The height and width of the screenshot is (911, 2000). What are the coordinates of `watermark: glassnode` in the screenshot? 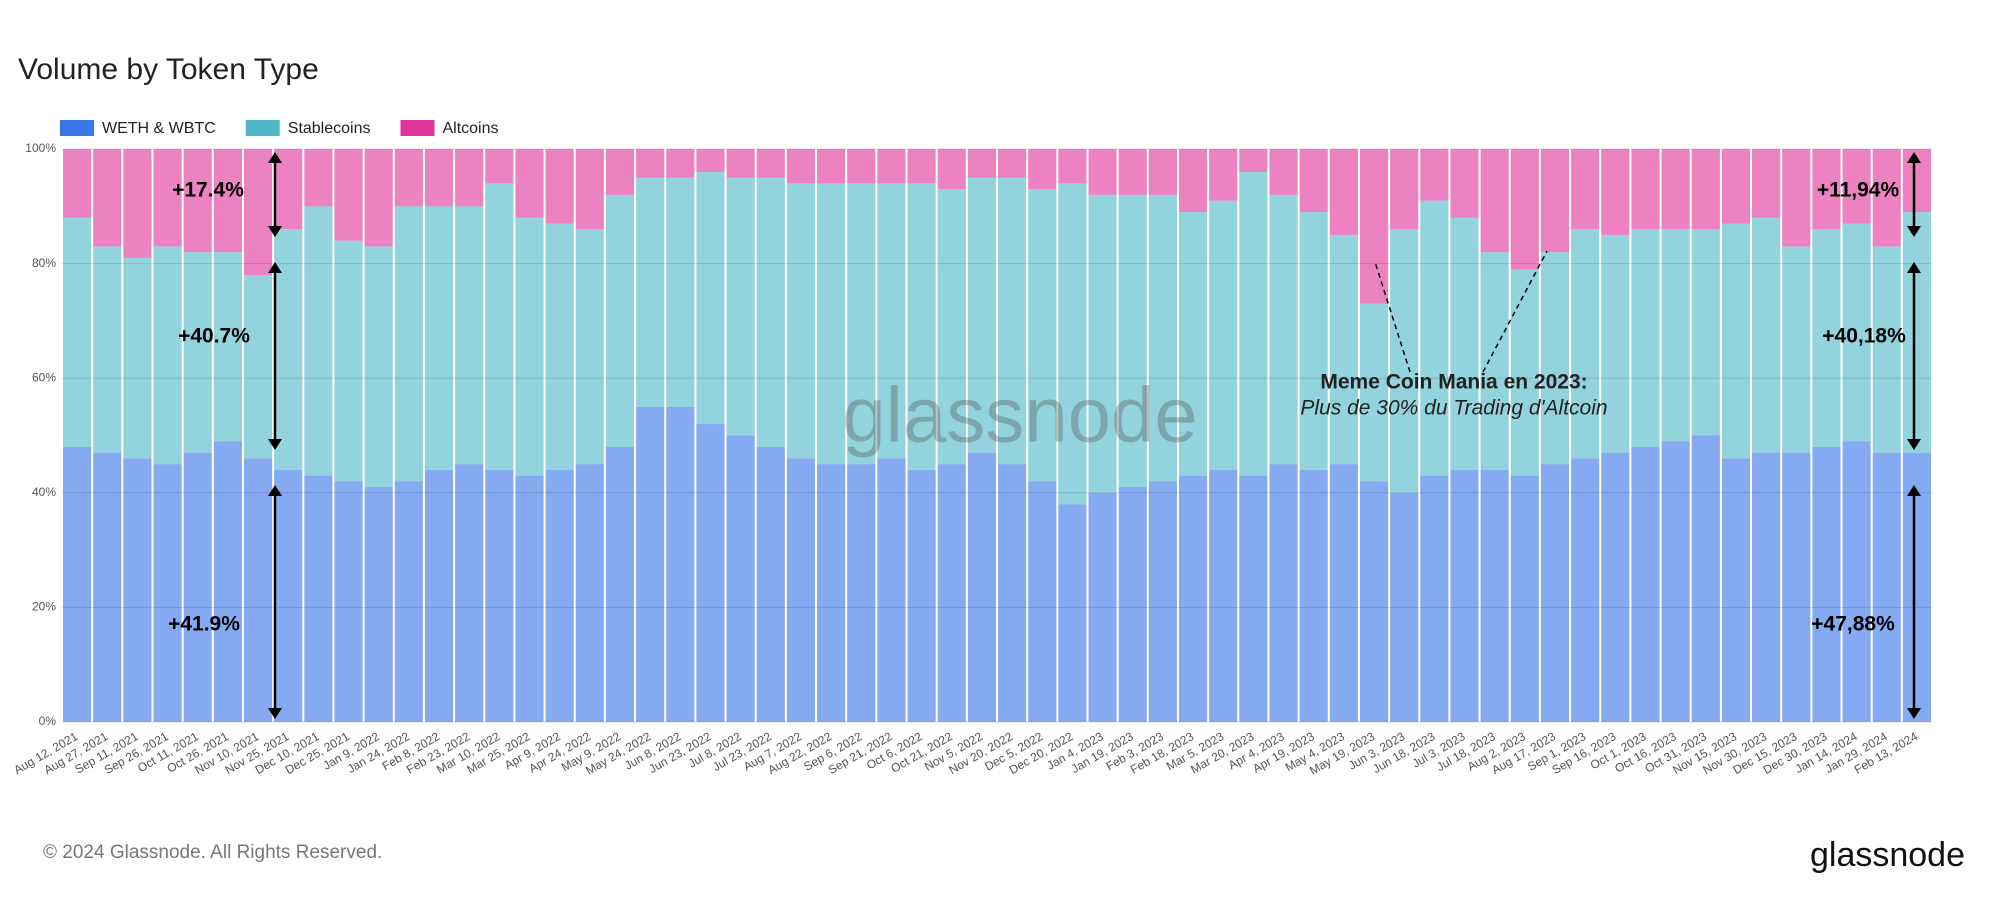 It's located at (1020, 415).